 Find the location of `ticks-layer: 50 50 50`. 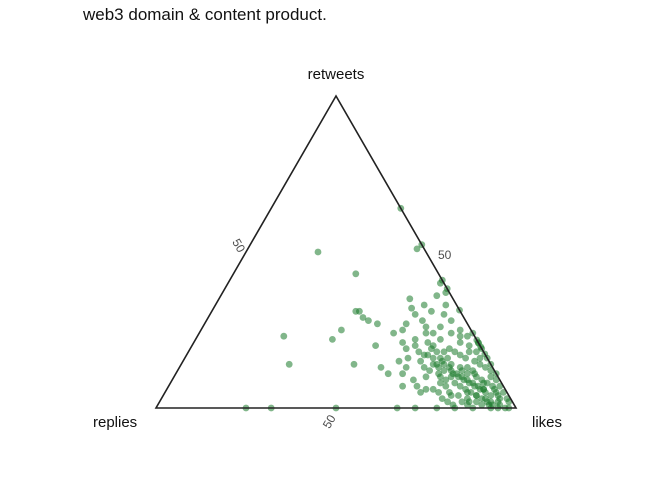

ticks-layer: 50 50 50 is located at coordinates (340, 333).